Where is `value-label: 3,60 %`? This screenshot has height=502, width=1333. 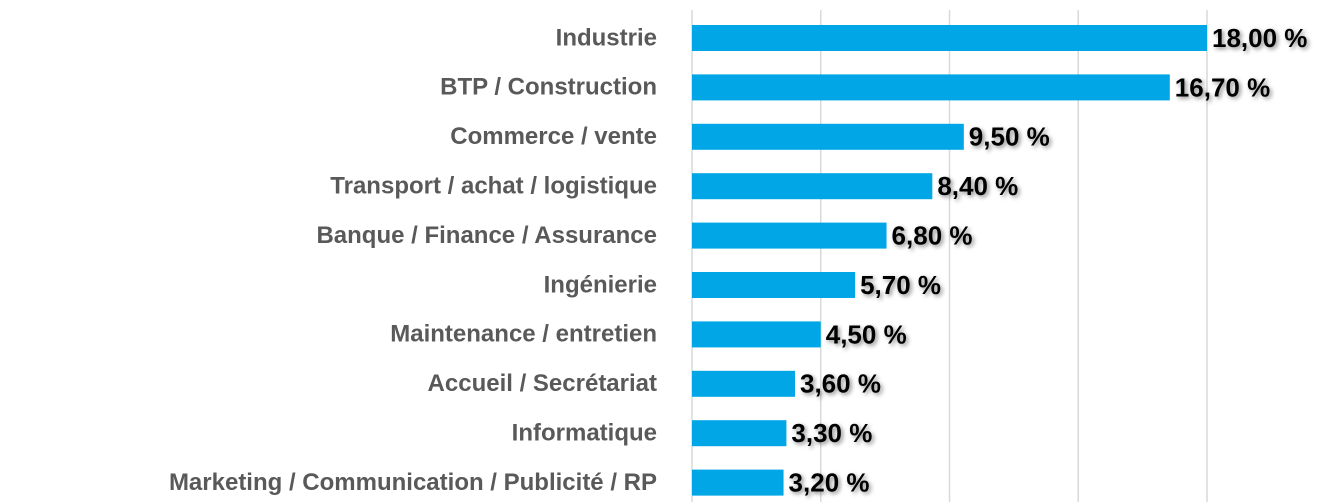
value-label: 3,60 % is located at coordinates (840, 384).